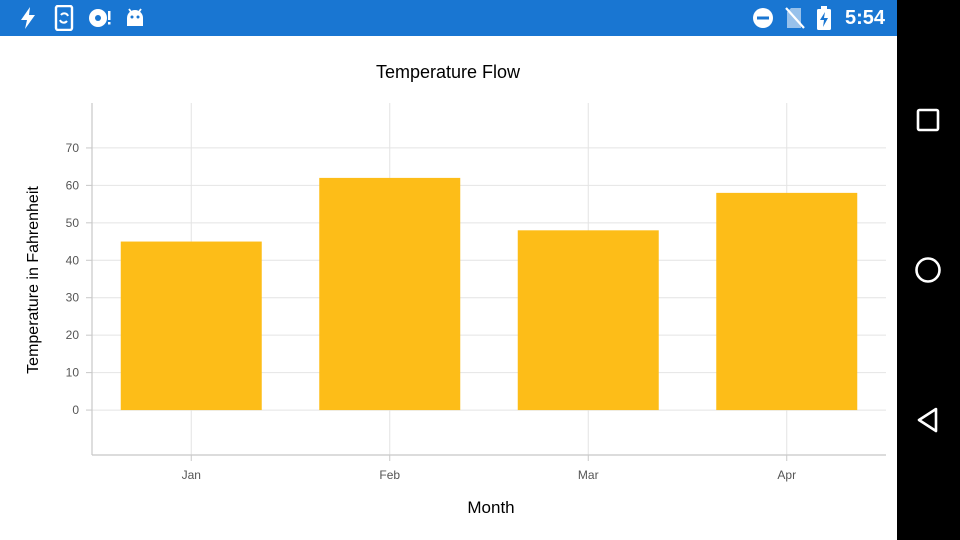  Describe the element at coordinates (588, 320) in the screenshot. I see `bar-mar` at that location.